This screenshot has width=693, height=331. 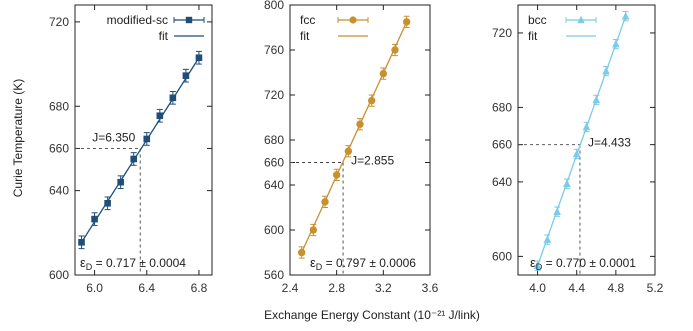 I want to click on y-tick-label: 760, so click(x=274, y=50).